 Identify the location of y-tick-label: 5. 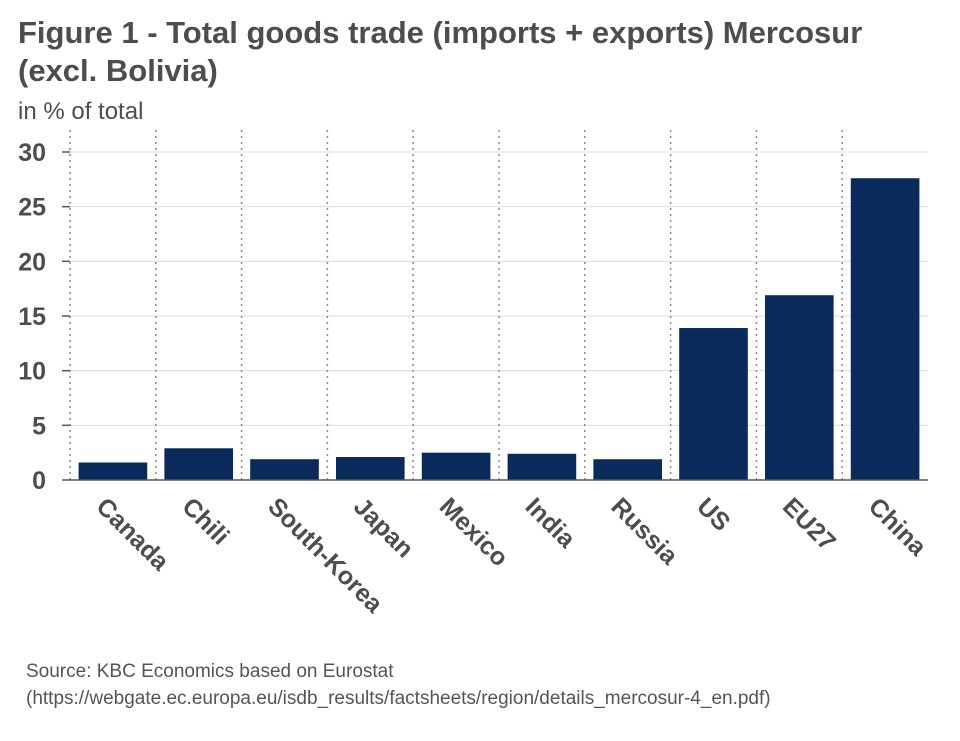
(39, 426).